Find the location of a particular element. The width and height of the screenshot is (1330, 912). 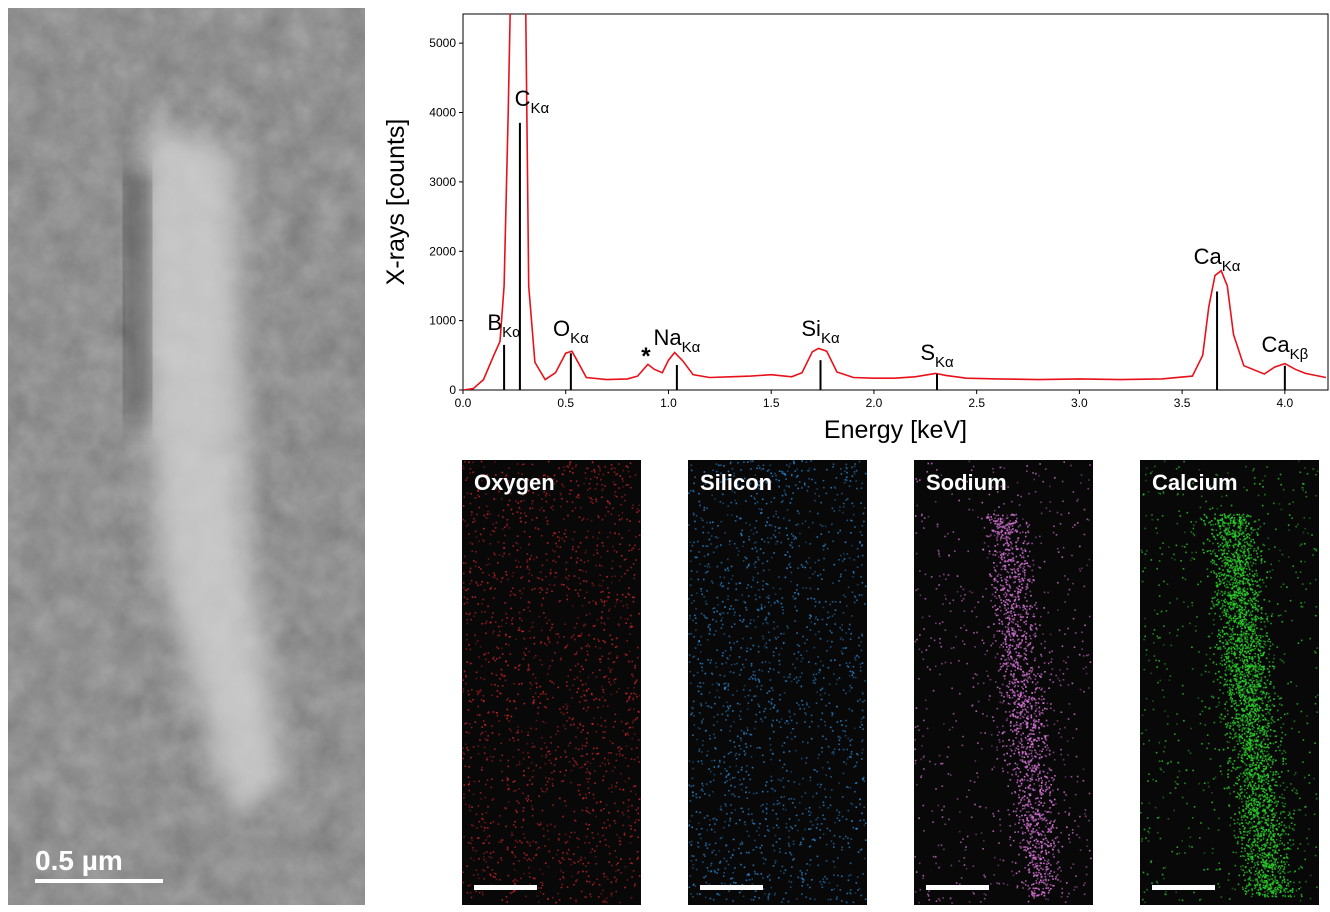

y-tick-label: 5000 is located at coordinates (442, 43).